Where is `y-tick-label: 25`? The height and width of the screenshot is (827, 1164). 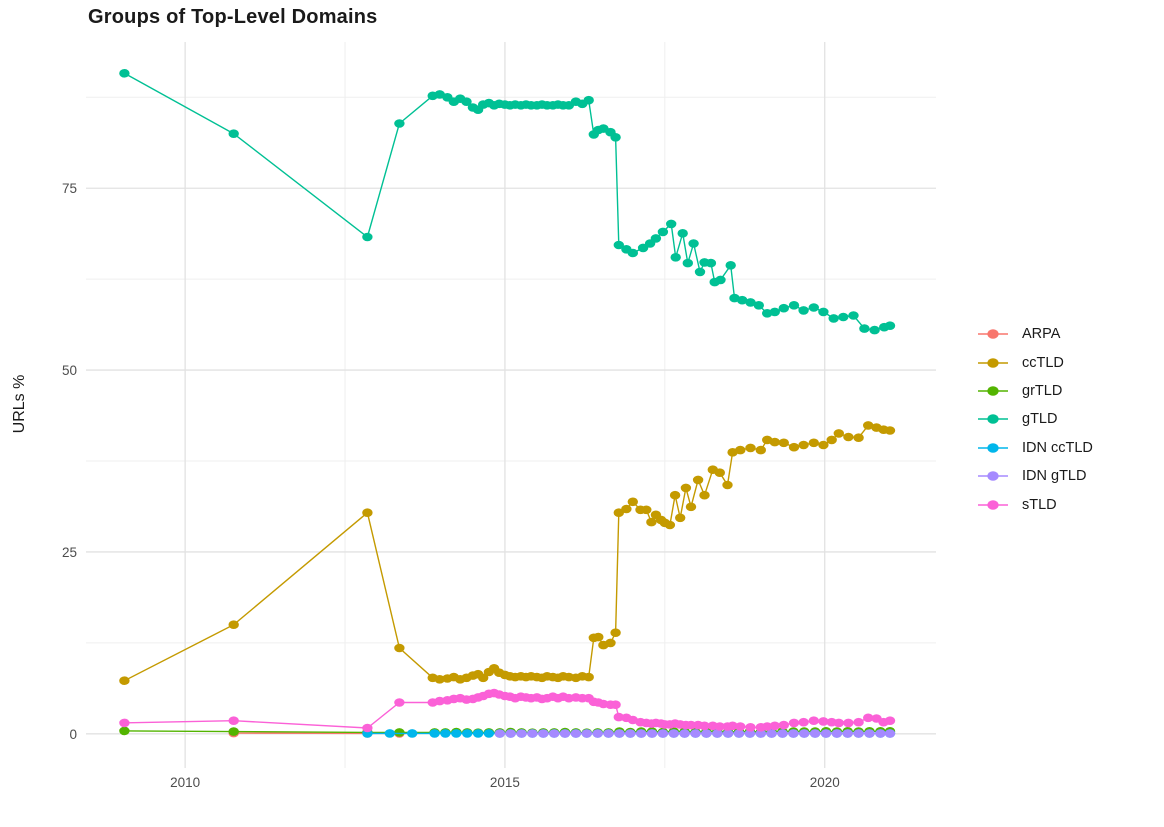
y-tick-label: 25 is located at coordinates (69, 552).